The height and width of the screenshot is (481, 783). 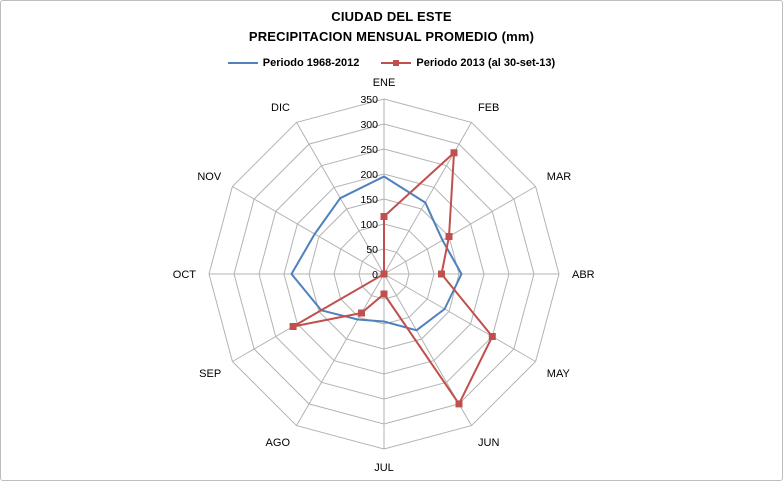 What do you see at coordinates (391, 16) in the screenshot?
I see `chart-title-line1: CIUDAD DEL ESTE` at bounding box center [391, 16].